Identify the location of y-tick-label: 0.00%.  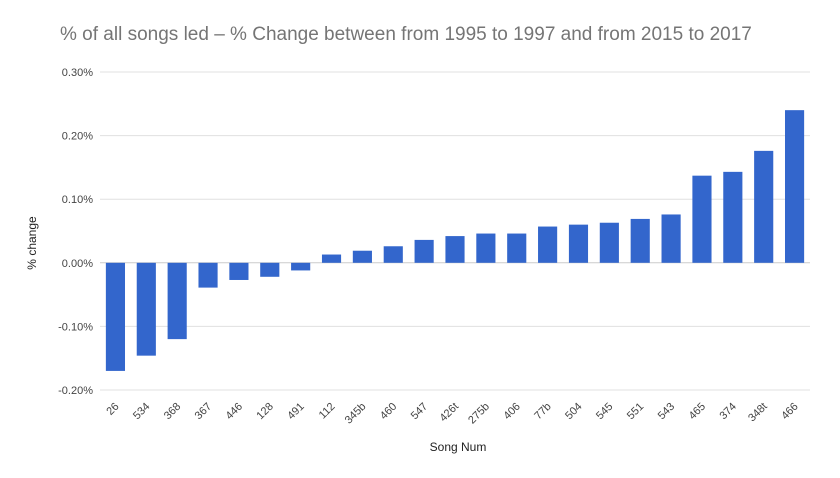
(77, 264).